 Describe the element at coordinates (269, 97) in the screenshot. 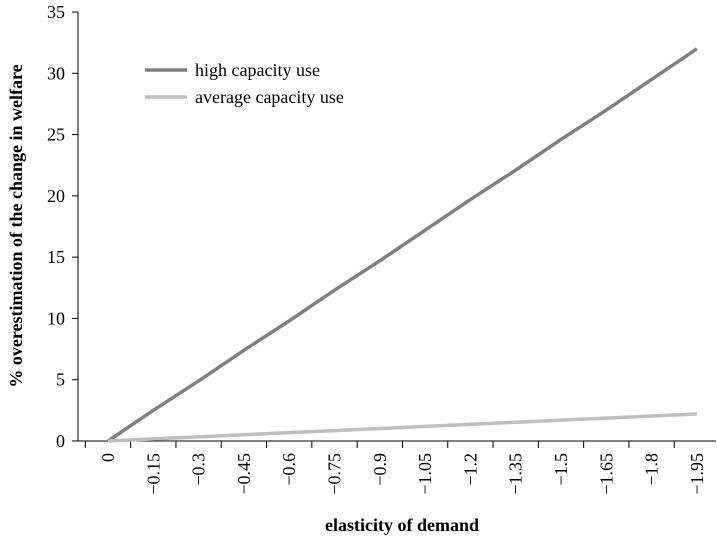

I see `legend-label: average capacity use` at that location.